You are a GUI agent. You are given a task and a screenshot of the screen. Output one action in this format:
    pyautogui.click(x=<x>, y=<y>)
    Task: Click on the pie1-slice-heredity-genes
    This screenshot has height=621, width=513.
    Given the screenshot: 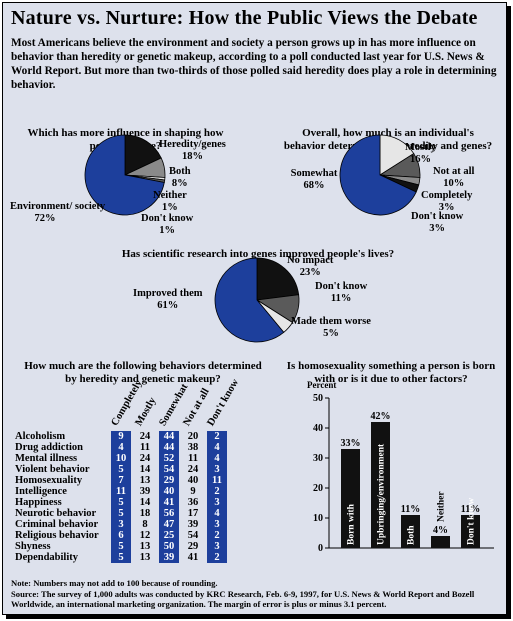 What is the action you would take?
    pyautogui.click(x=143, y=155)
    